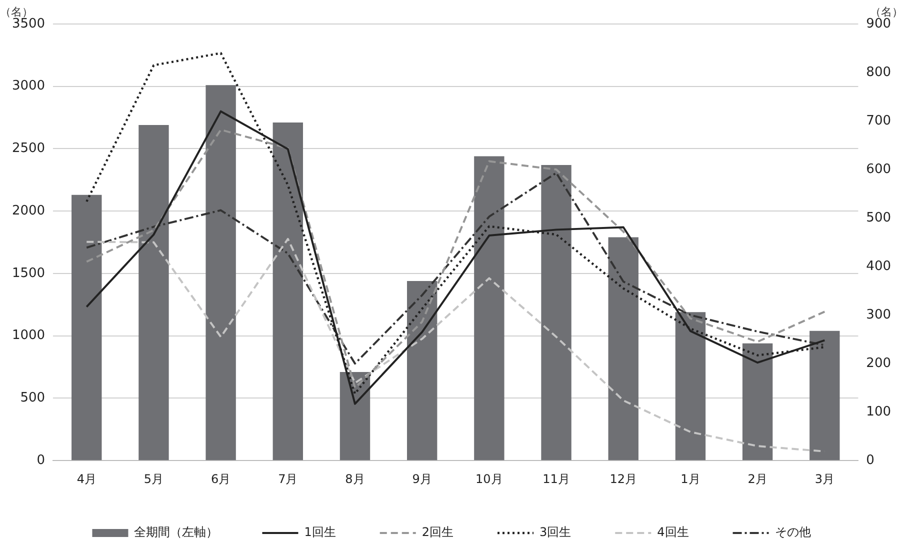 Image resolution: width=903 pixels, height=549 pixels. Describe the element at coordinates (41, 460) in the screenshot. I see `y-tick-label: 0` at that location.